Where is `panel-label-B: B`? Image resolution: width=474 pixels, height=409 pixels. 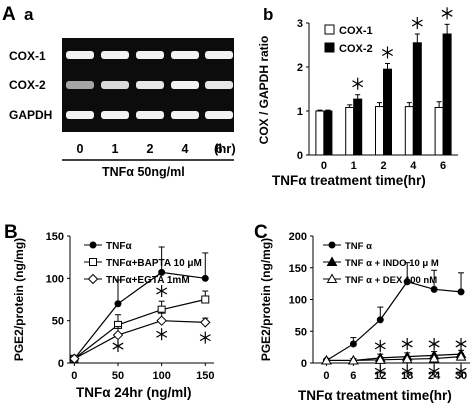
panel-label-B: B is located at coordinates (11, 232).